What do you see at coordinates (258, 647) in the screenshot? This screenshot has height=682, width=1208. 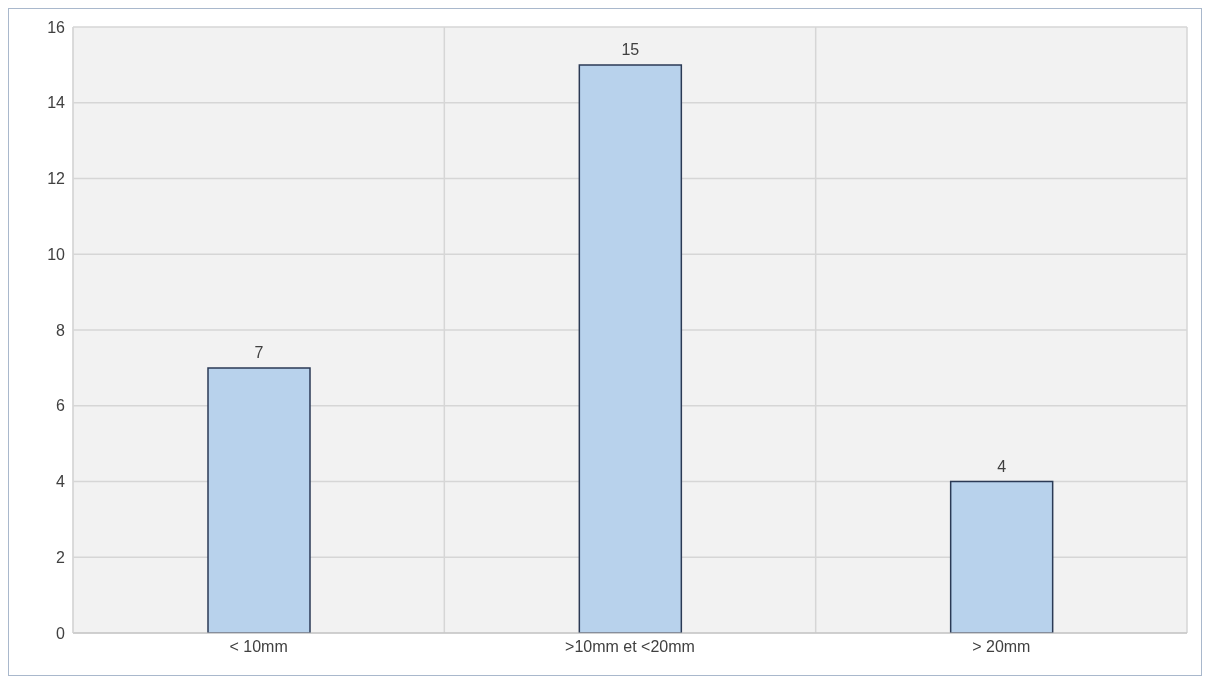 I see `x-tick-label: < 10mm` at bounding box center [258, 647].